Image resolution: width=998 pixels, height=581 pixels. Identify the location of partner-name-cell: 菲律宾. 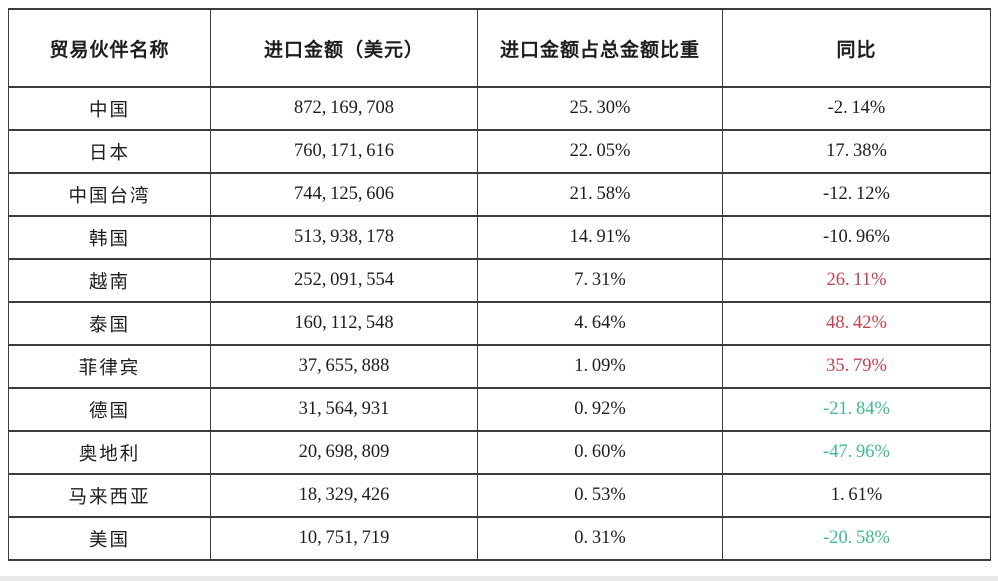
(109, 366).